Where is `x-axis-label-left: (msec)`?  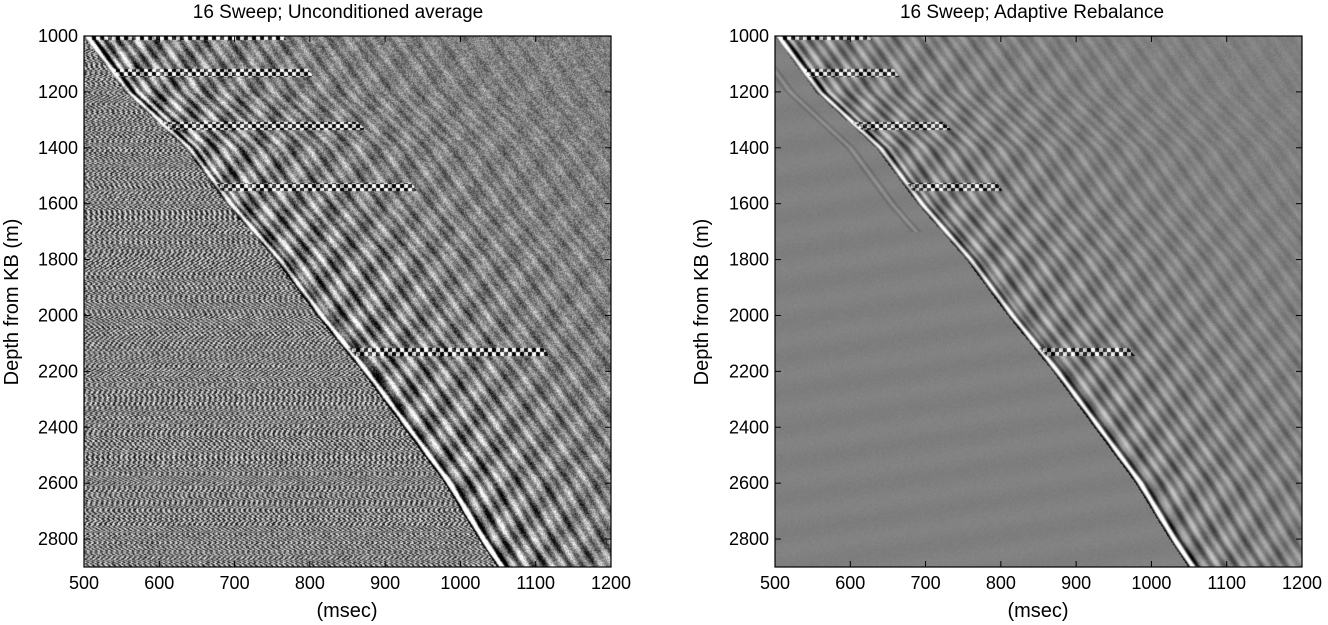 x-axis-label-left: (msec) is located at coordinates (346, 611).